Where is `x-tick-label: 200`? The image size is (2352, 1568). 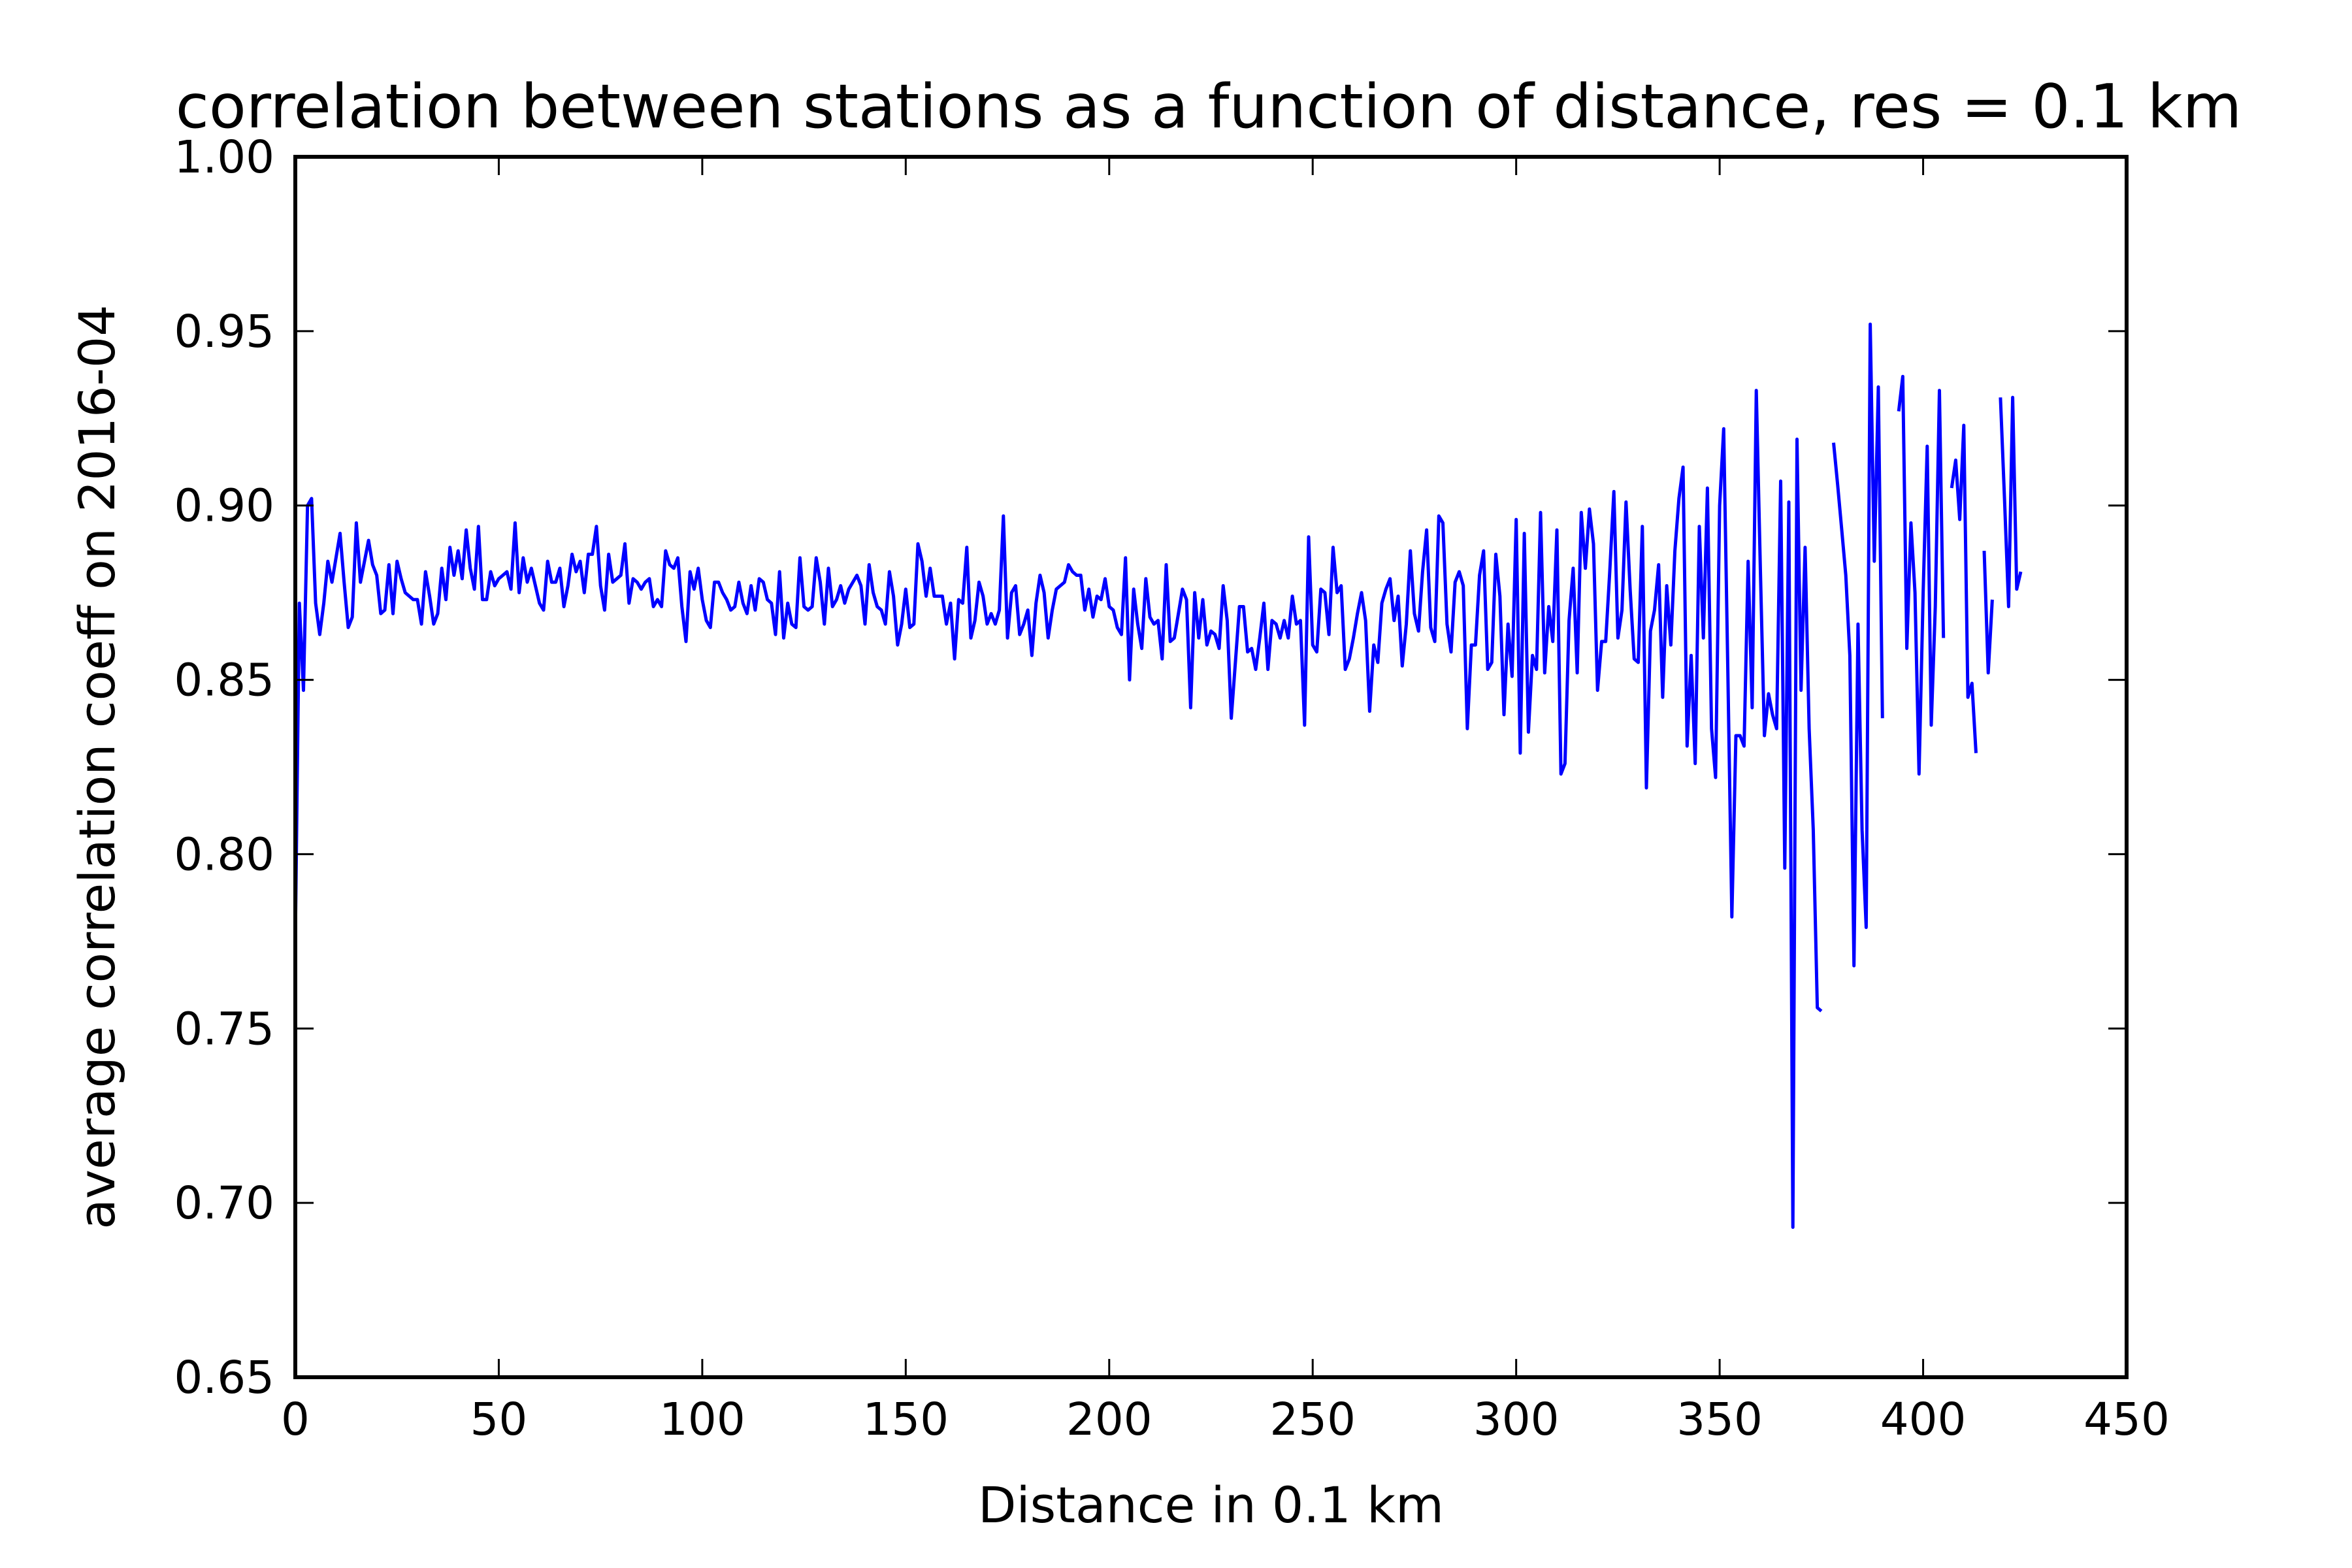 x-tick-label: 200 is located at coordinates (1109, 1420).